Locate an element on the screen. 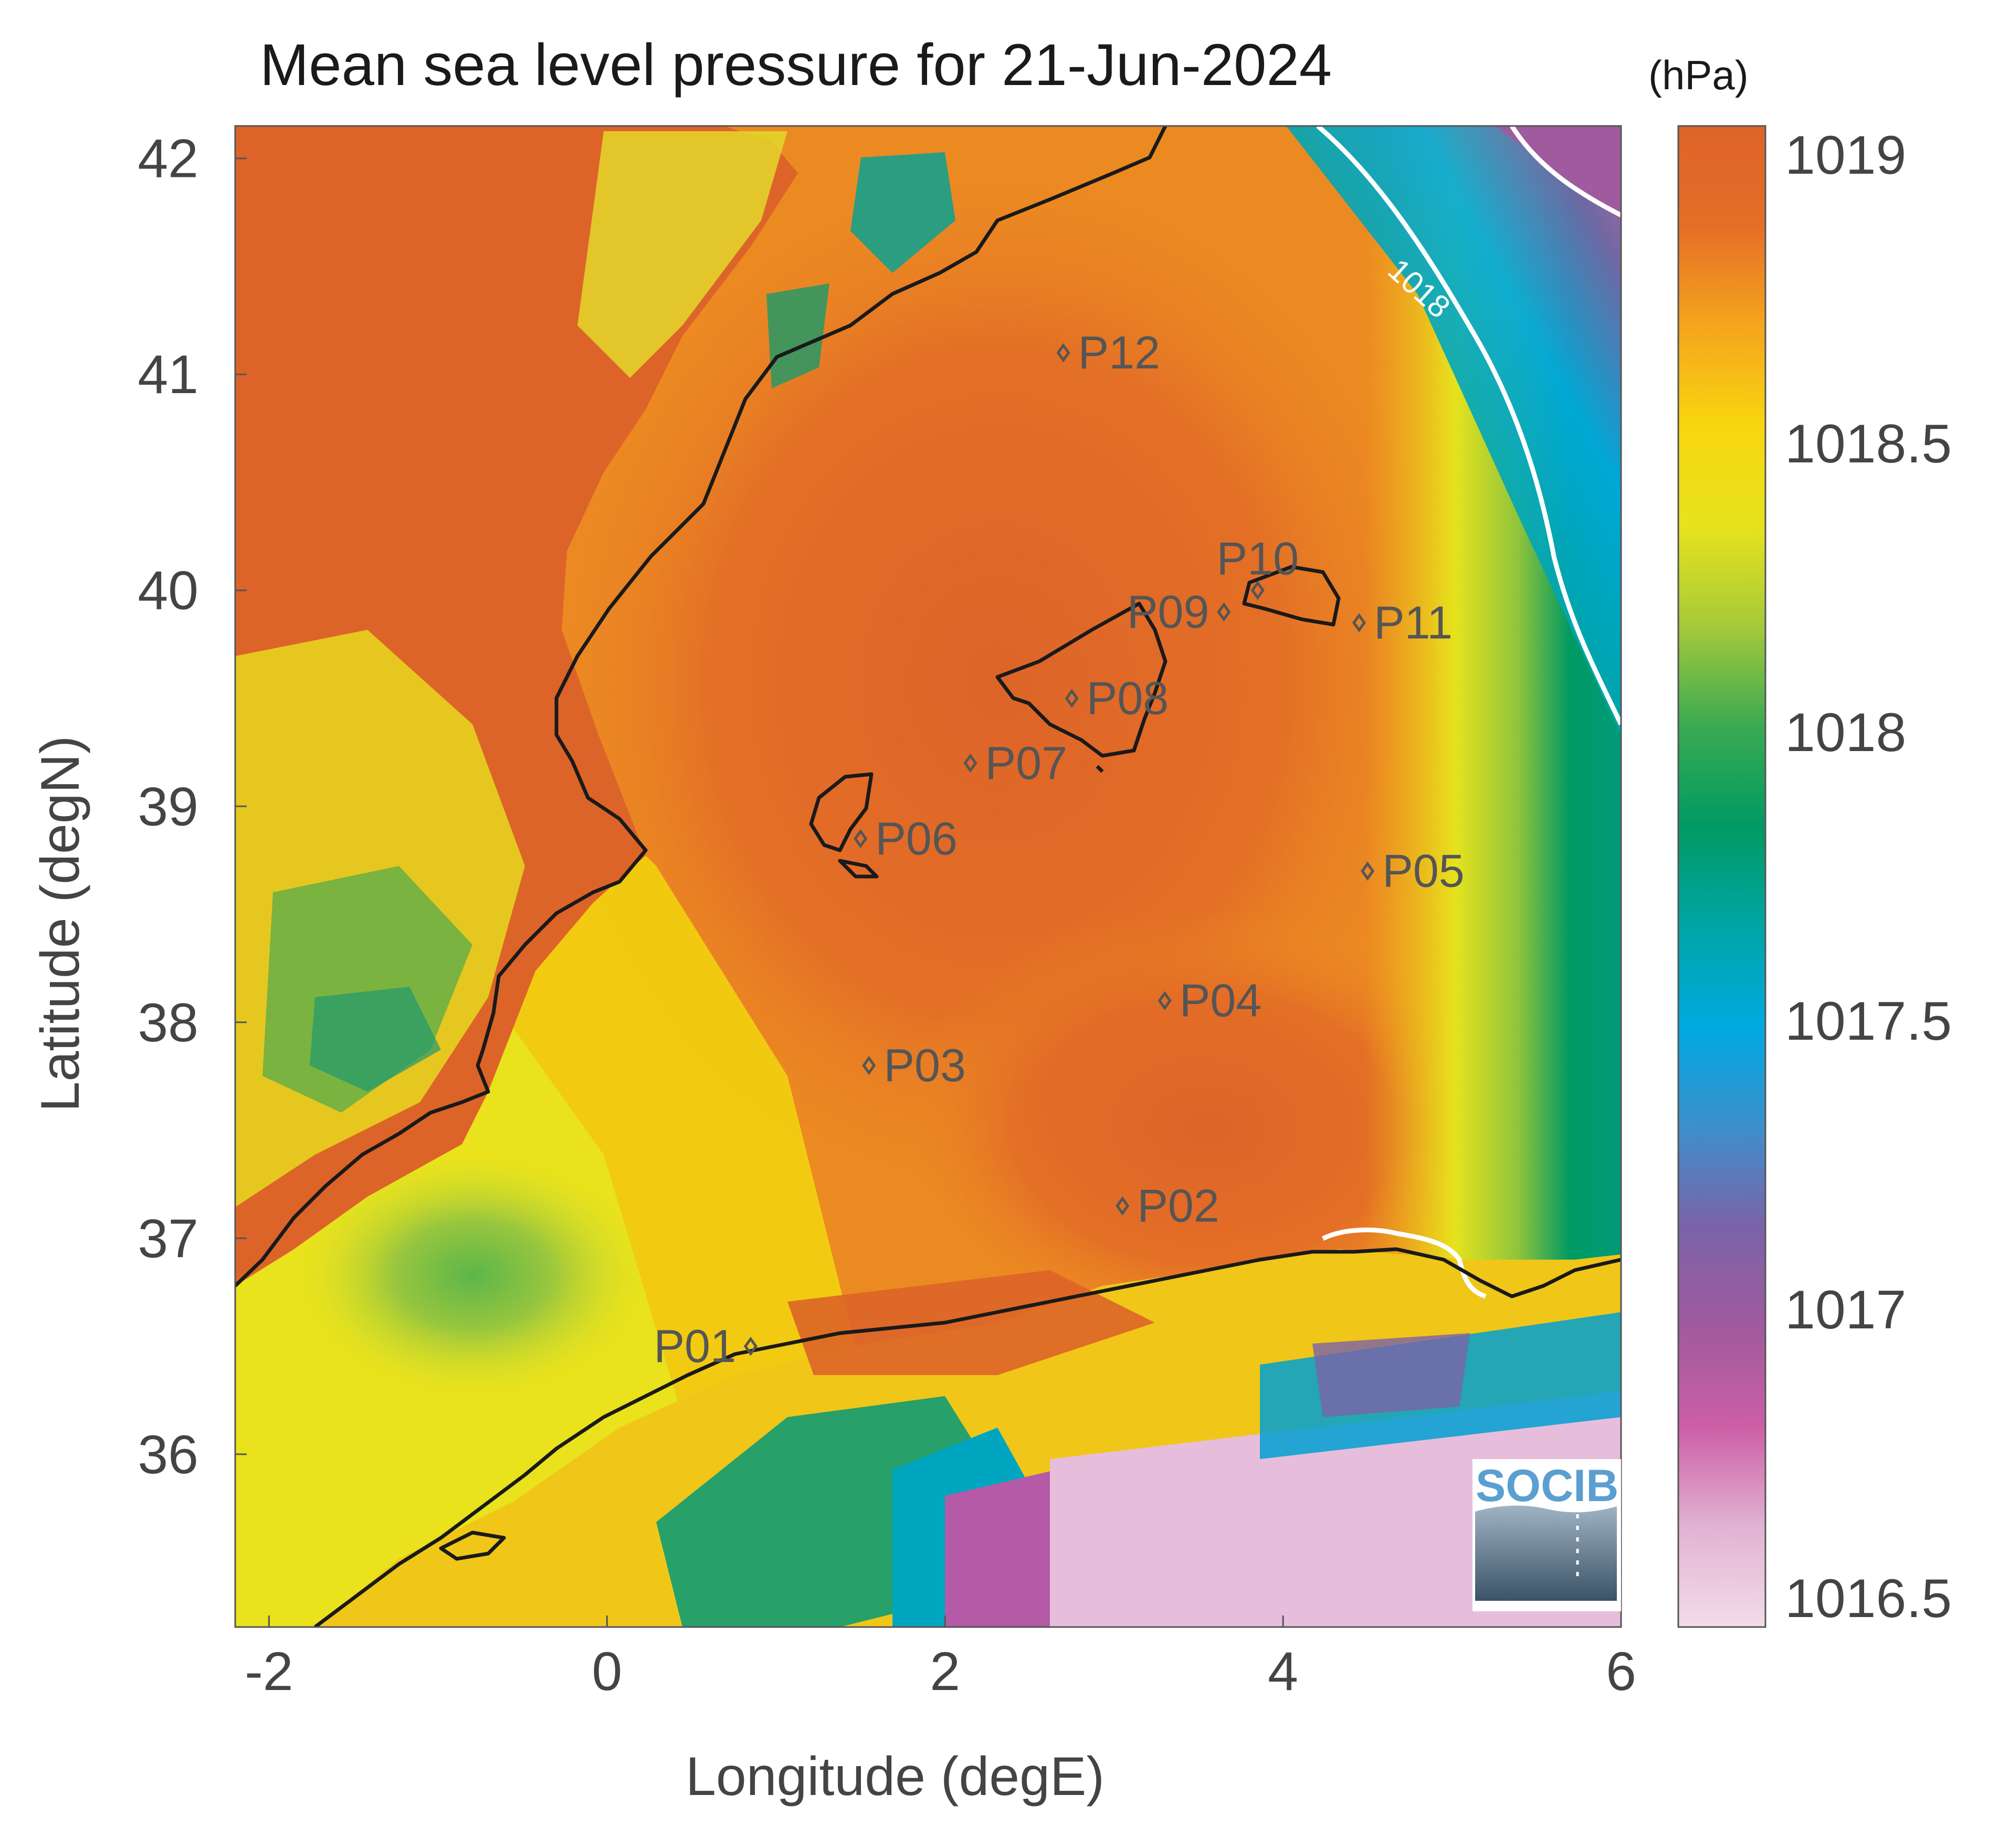 This screenshot has height=1848, width=2009. colorbar-tick-label: 1019 is located at coordinates (1845, 155).